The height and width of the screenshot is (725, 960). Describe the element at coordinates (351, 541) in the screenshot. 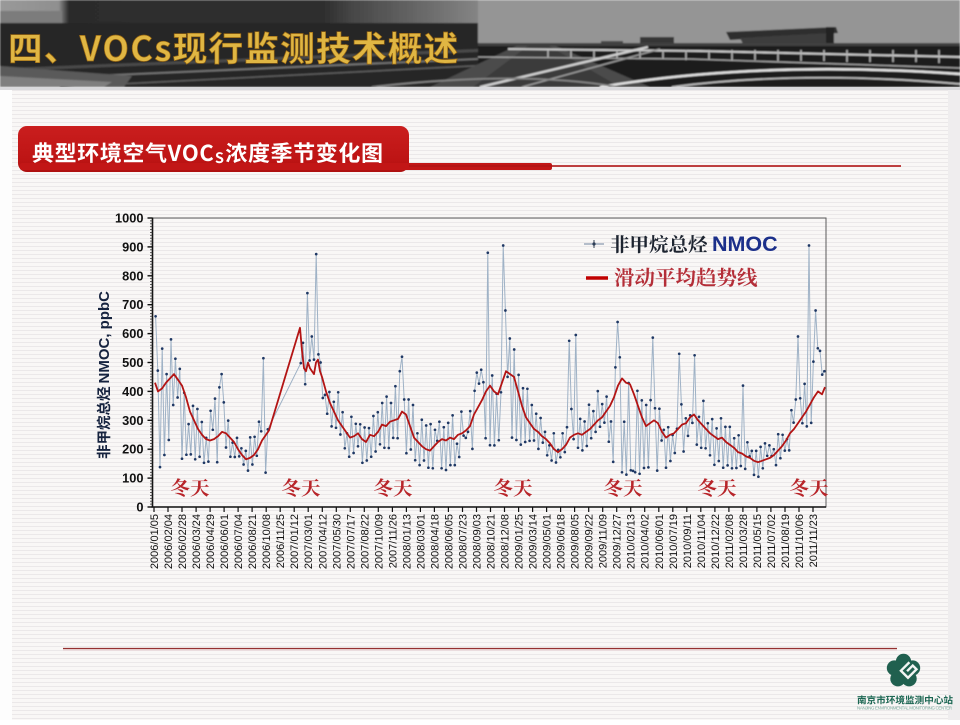

I see `svg-text: 2007/07/17` at that location.